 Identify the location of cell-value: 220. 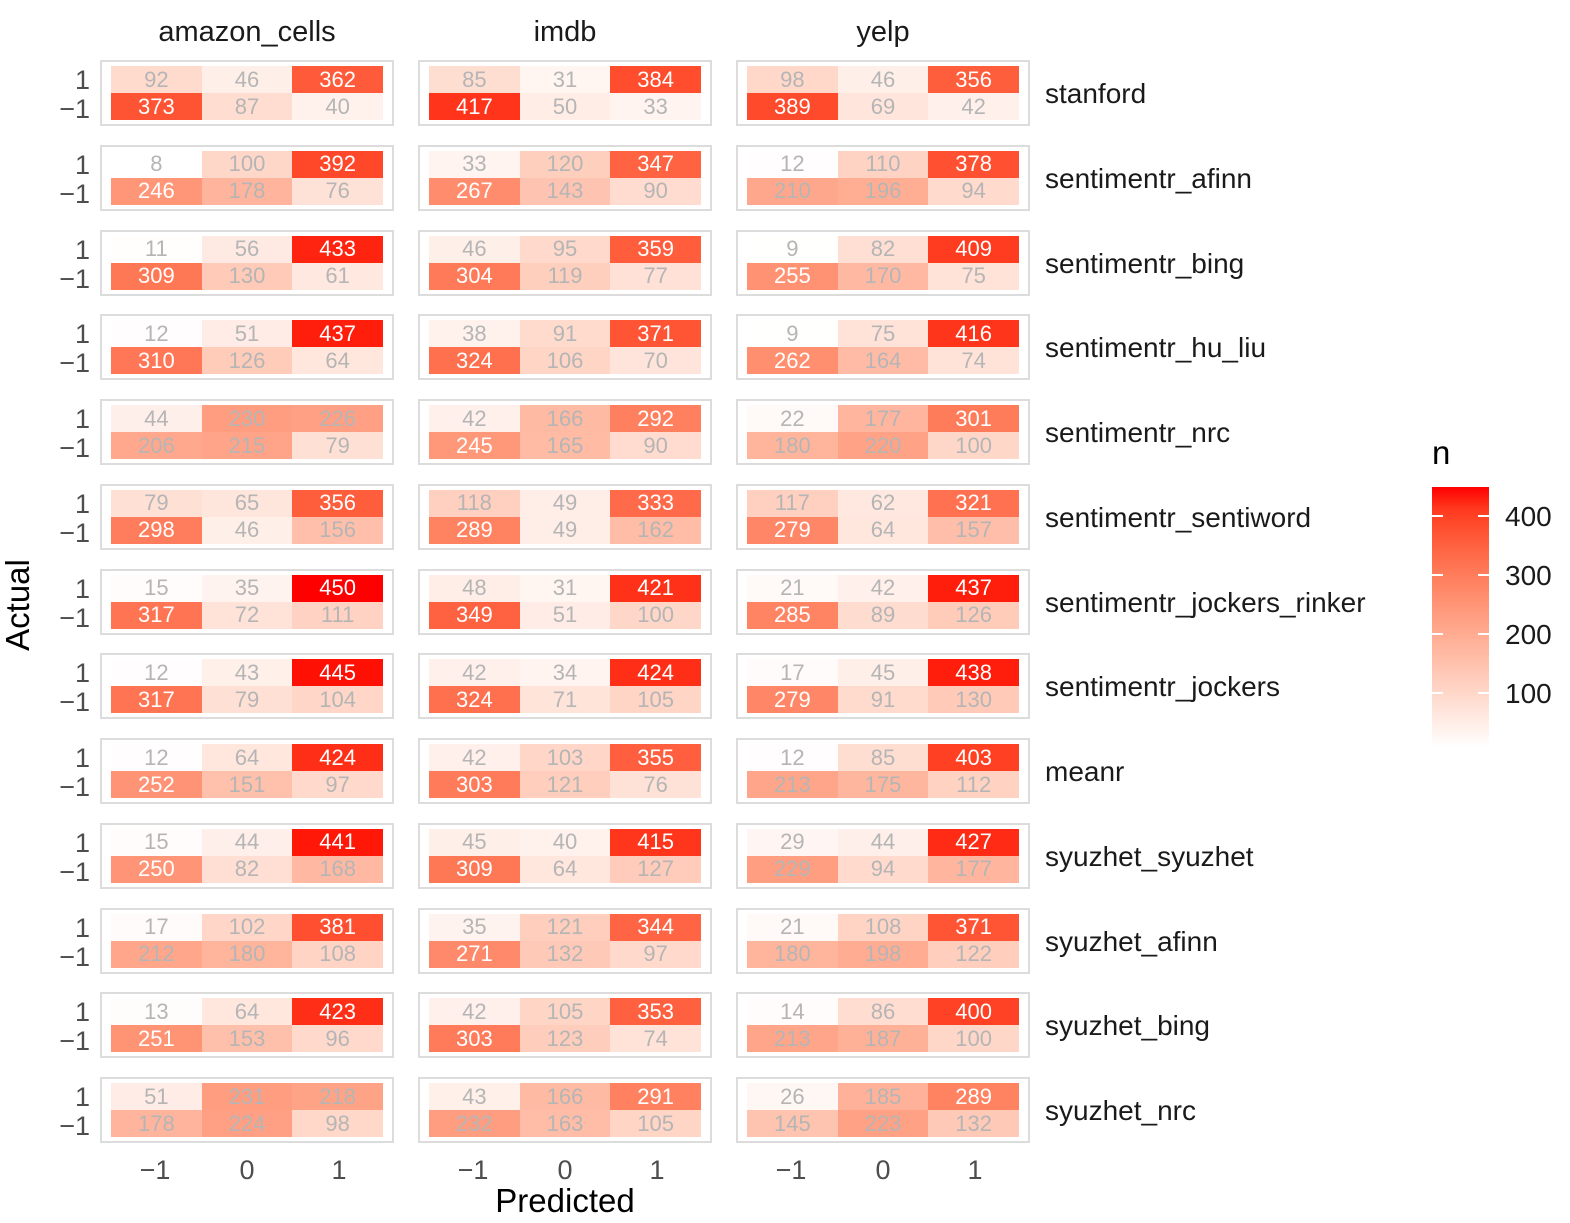
(883, 445).